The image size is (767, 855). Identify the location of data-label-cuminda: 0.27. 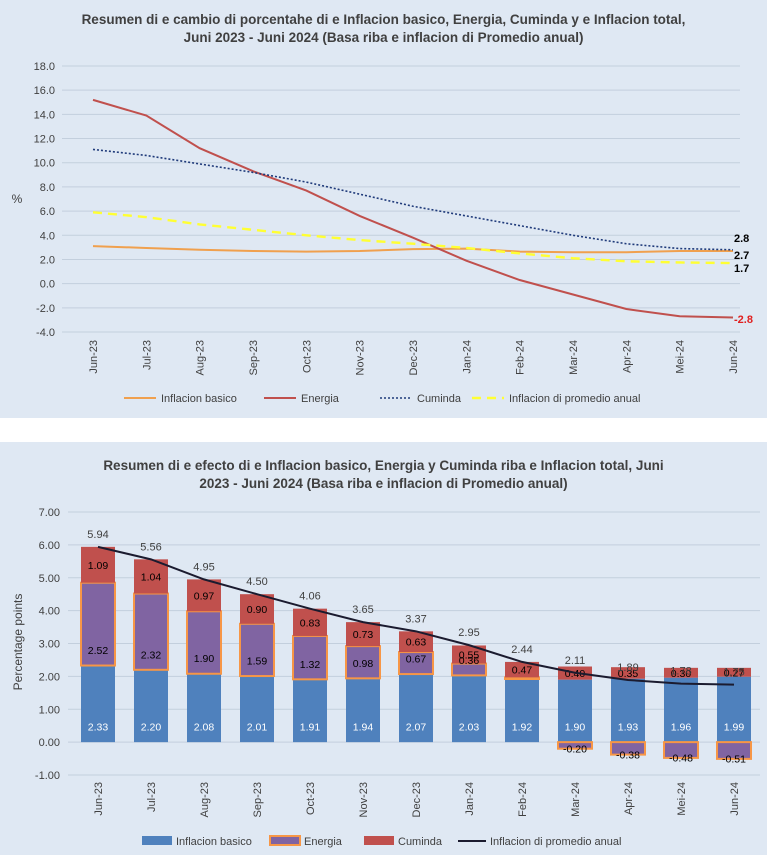
(734, 673).